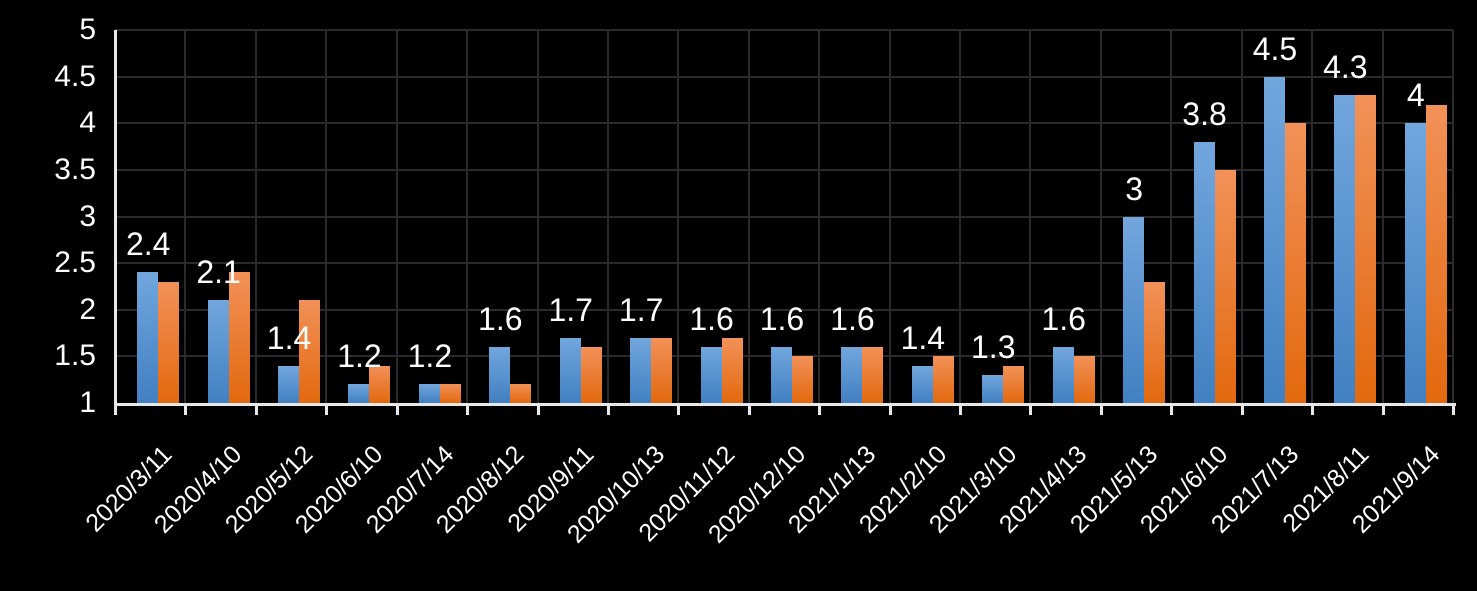  I want to click on data-label: 2.1, so click(218, 272).